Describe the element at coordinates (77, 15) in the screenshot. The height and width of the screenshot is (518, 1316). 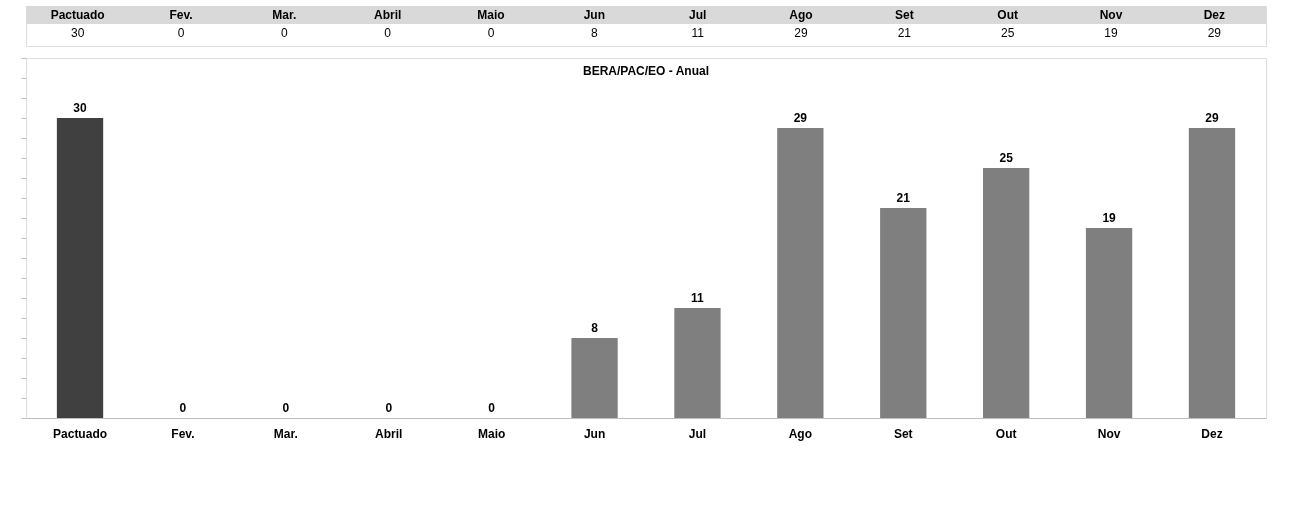
I see `x-tick-label: Pactuado` at that location.